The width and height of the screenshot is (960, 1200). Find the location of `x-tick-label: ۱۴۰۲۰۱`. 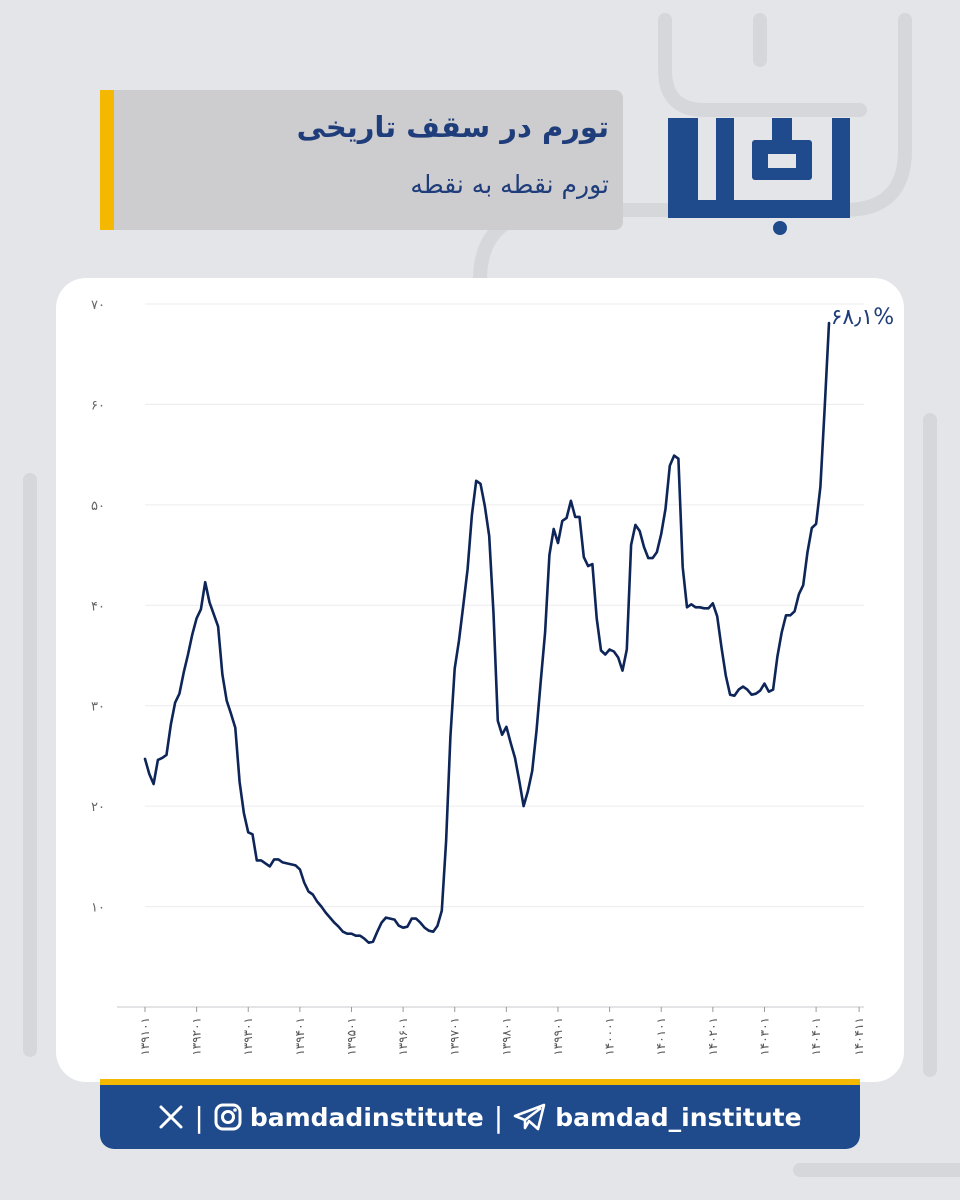

x-tick-label: ۱۴۰۲۰۱ is located at coordinates (713, 1036).